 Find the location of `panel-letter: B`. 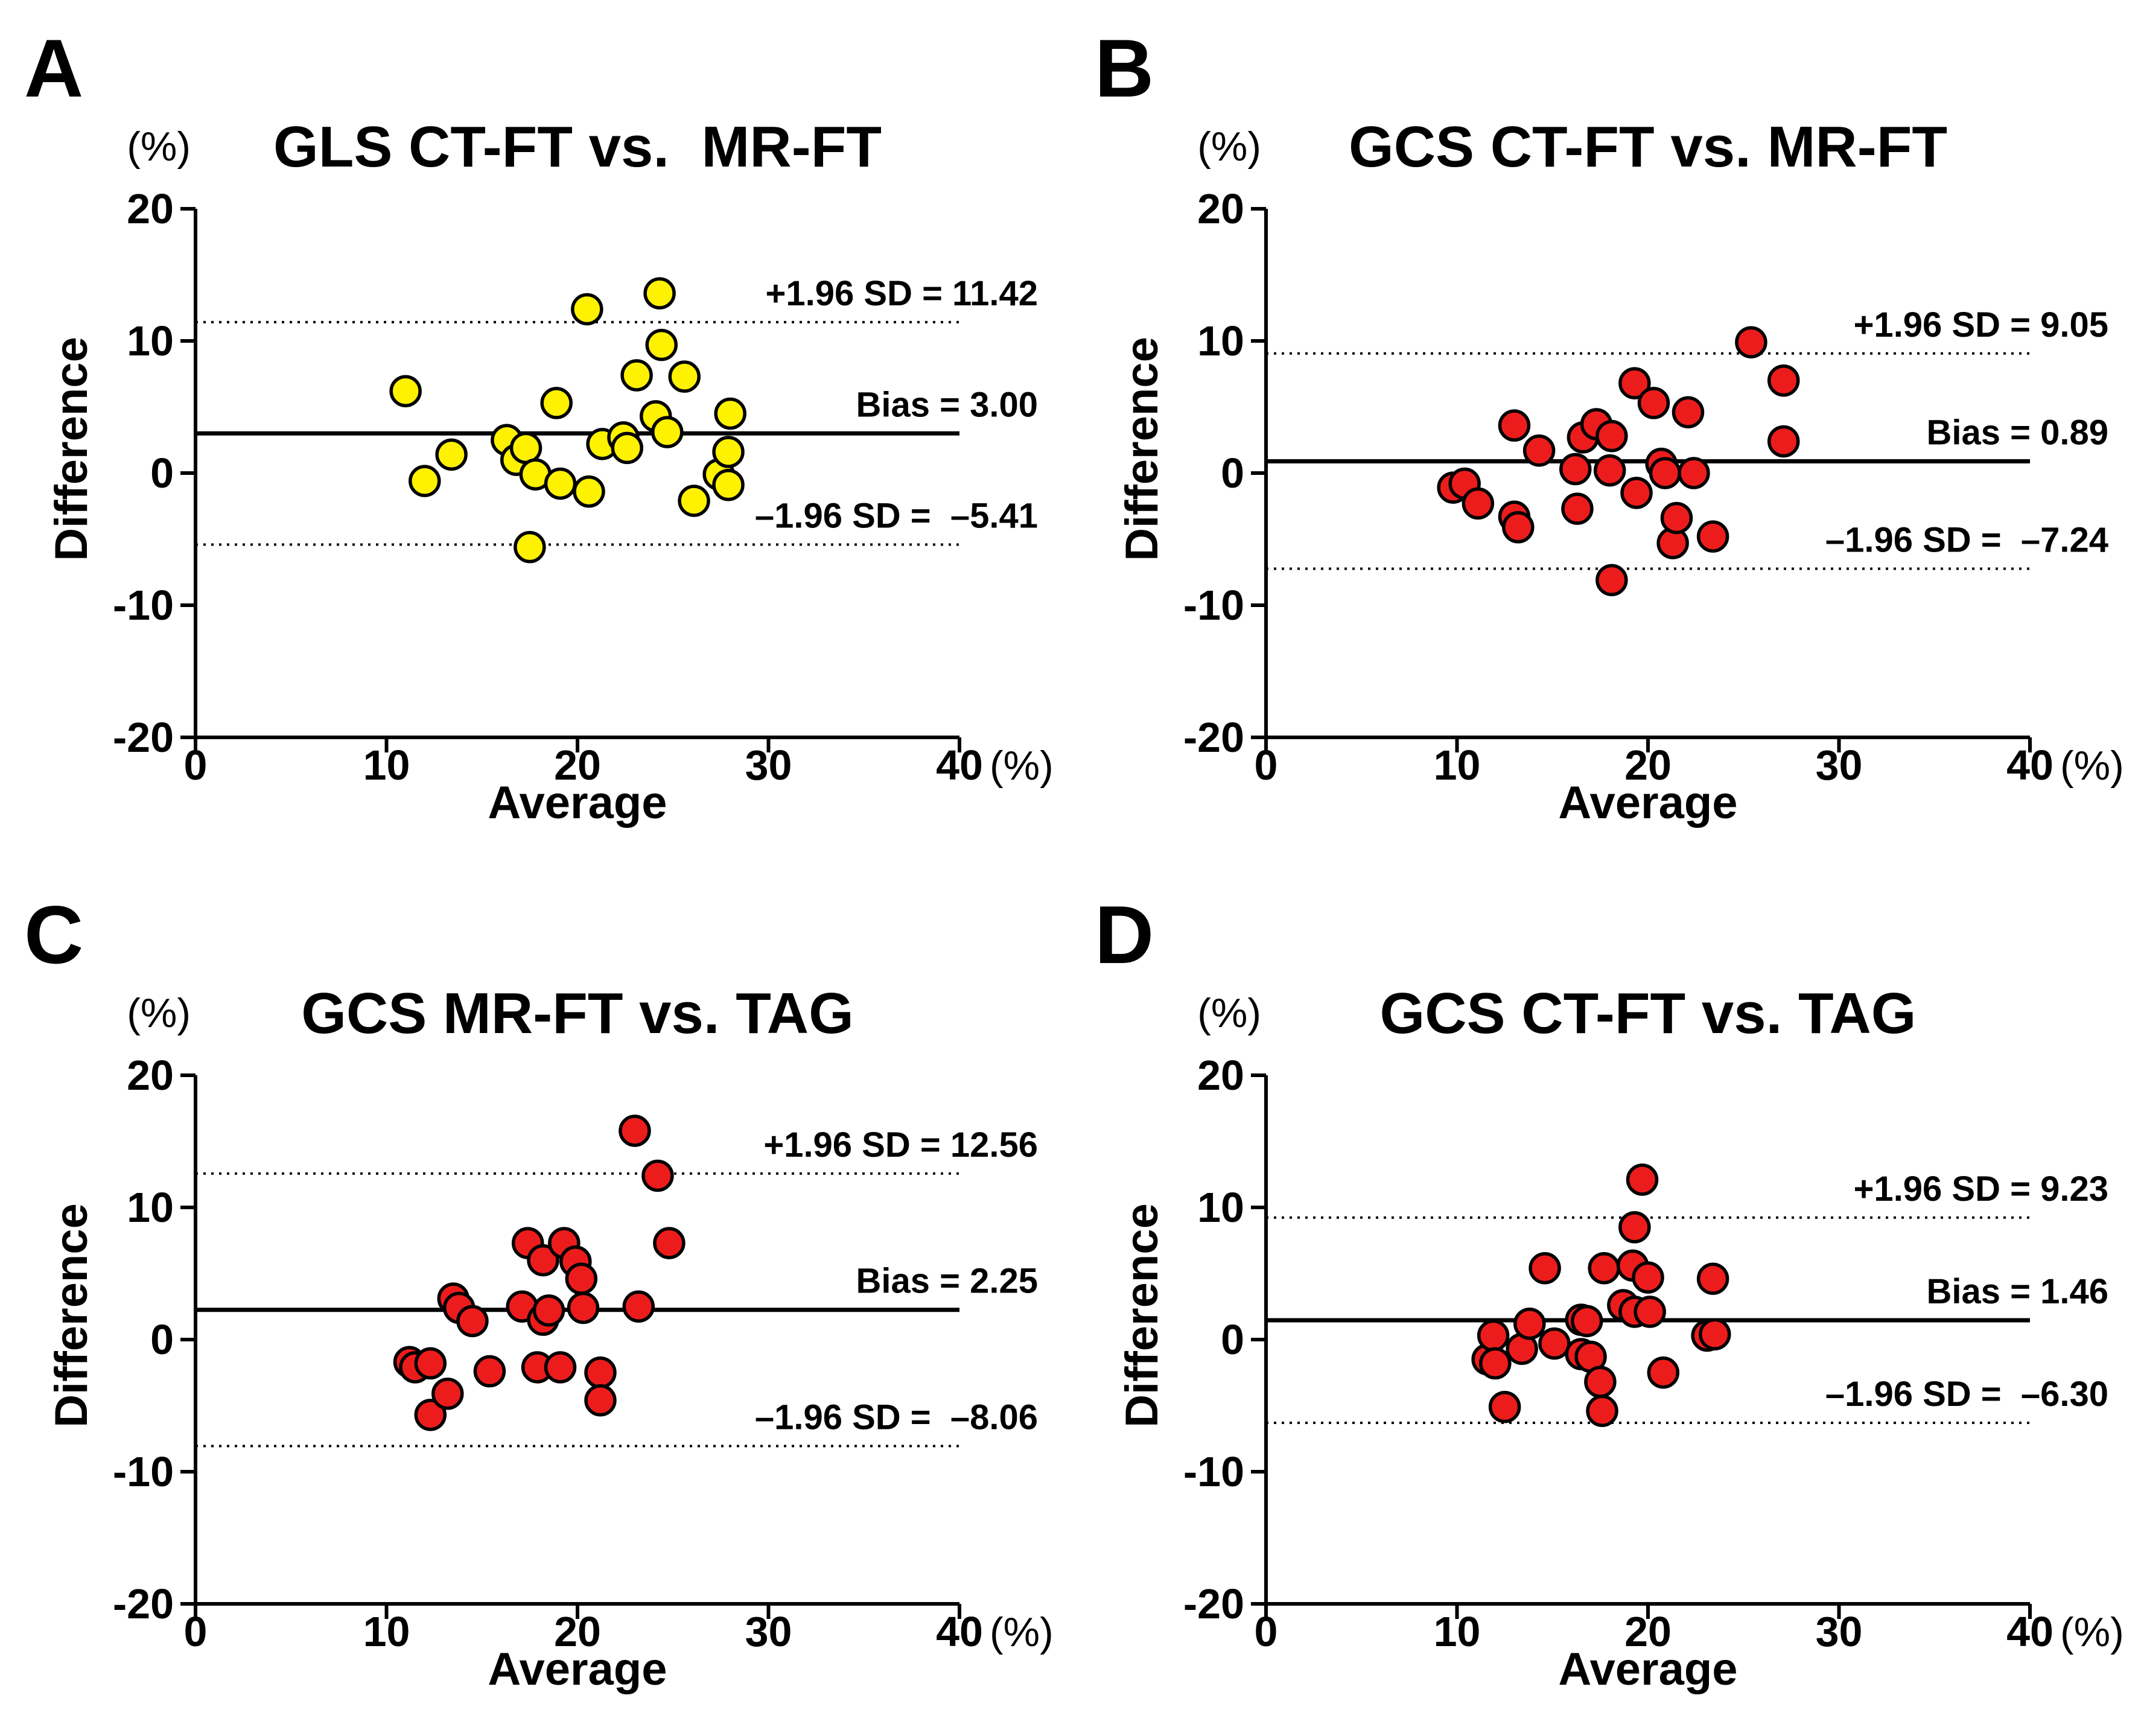

panel-letter: B is located at coordinates (1124, 68).